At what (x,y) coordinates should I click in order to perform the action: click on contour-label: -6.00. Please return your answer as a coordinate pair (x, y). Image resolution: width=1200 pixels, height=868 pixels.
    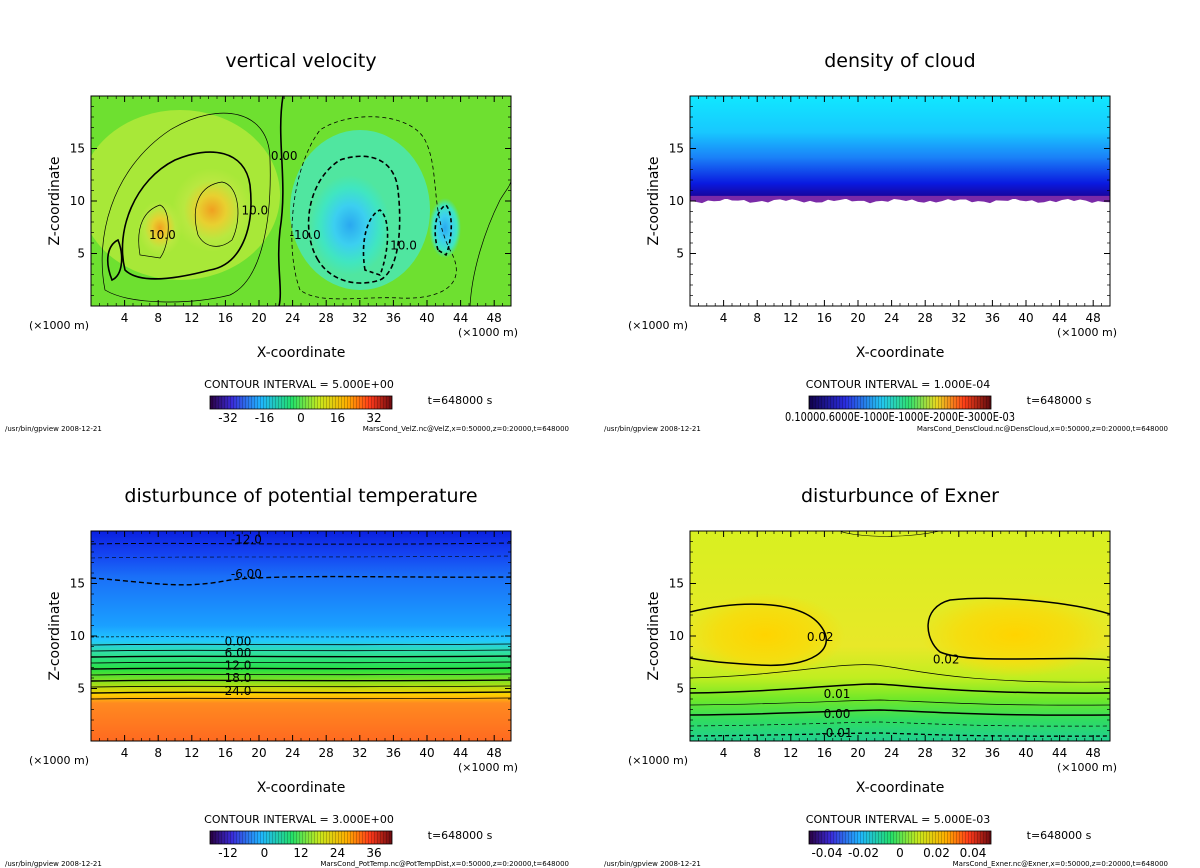
    Looking at the image, I should click on (246, 574).